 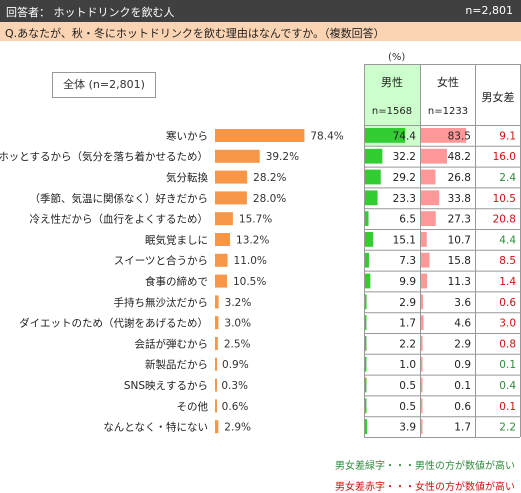 What do you see at coordinates (448, 111) in the screenshot?
I see `female-n-label: n=1233` at bounding box center [448, 111].